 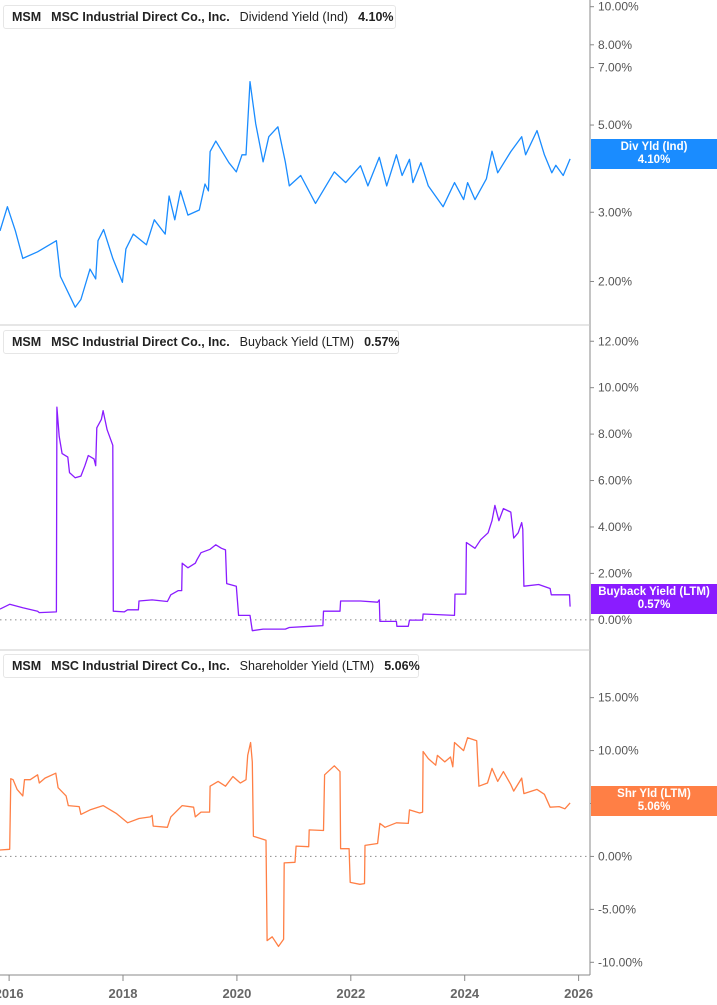 I want to click on y-tick-label: 15.00%, so click(x=618, y=698).